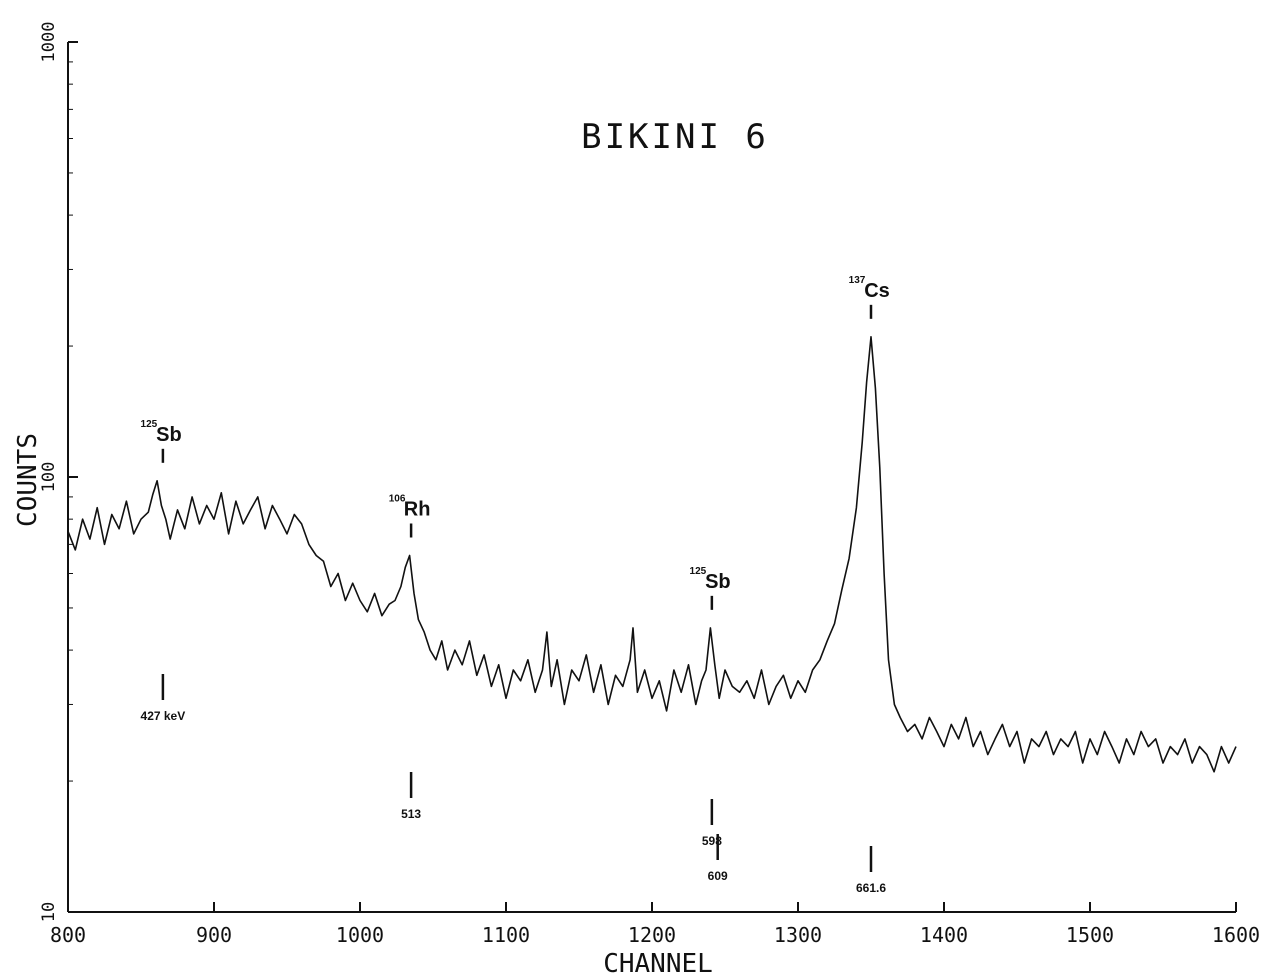 This screenshot has width=1280, height=979. Describe the element at coordinates (397, 498) in the screenshot. I see `peak-mass-label: 106` at that location.